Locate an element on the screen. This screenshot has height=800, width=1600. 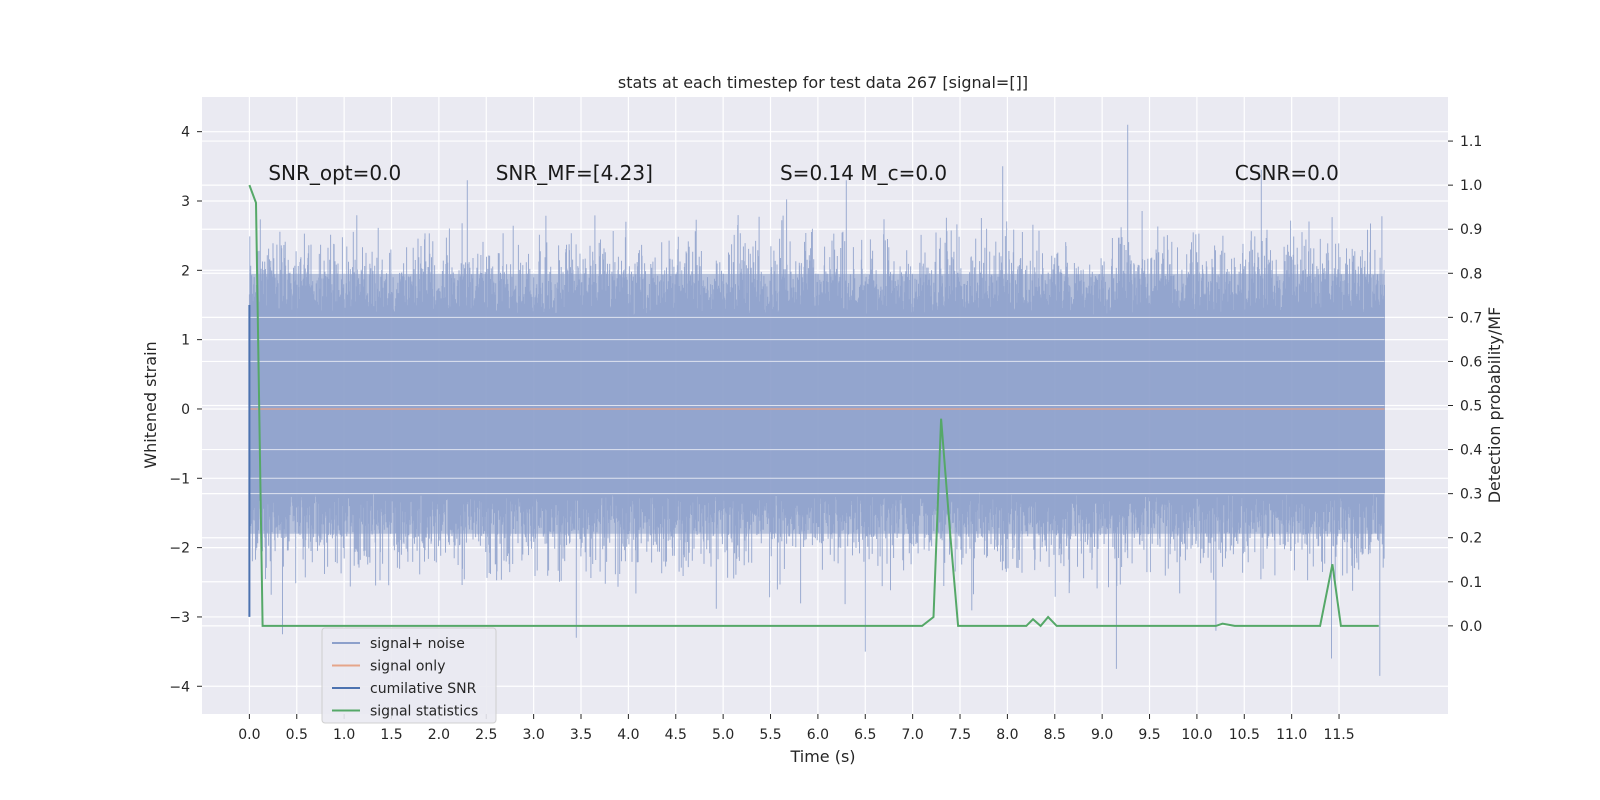
x-tick-label: 11.5 is located at coordinates (1338, 735).